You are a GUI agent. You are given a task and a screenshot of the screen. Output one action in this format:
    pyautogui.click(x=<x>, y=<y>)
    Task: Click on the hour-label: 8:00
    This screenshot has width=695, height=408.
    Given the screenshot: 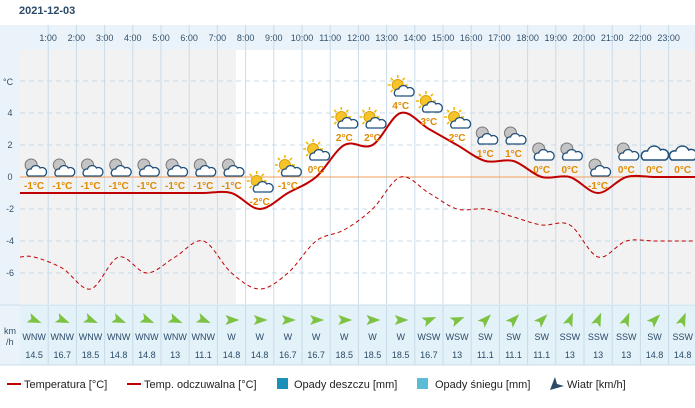 What is the action you would take?
    pyautogui.click(x=246, y=38)
    